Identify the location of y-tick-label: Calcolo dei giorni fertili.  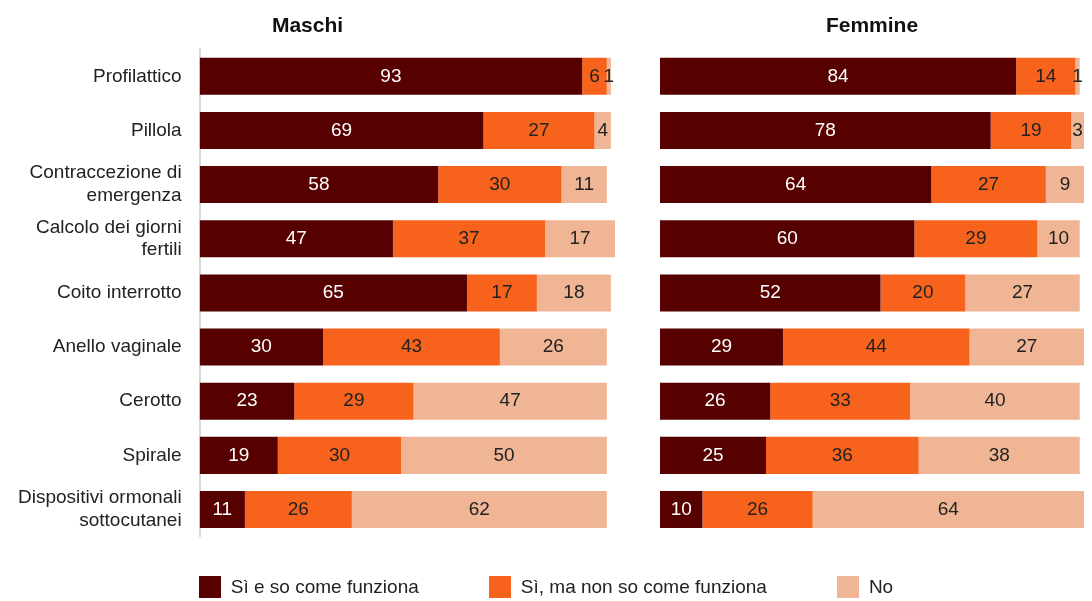
(108, 237).